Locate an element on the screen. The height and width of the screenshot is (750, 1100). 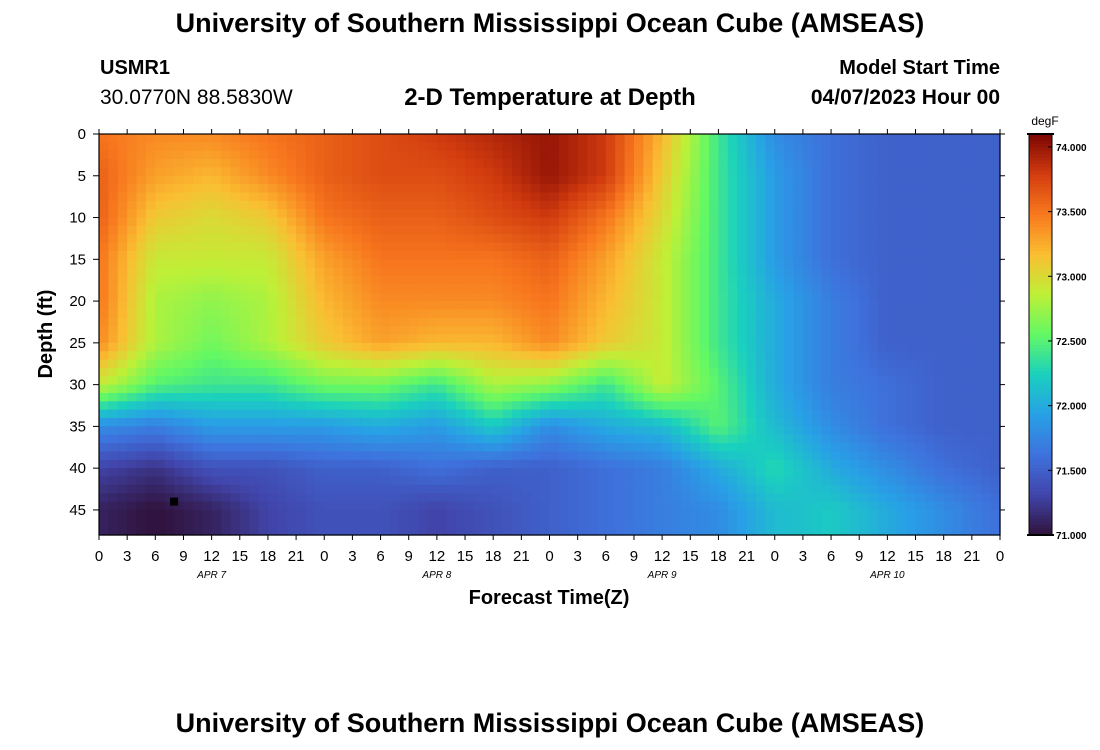
x-tick-label: 3 is located at coordinates (803, 556).